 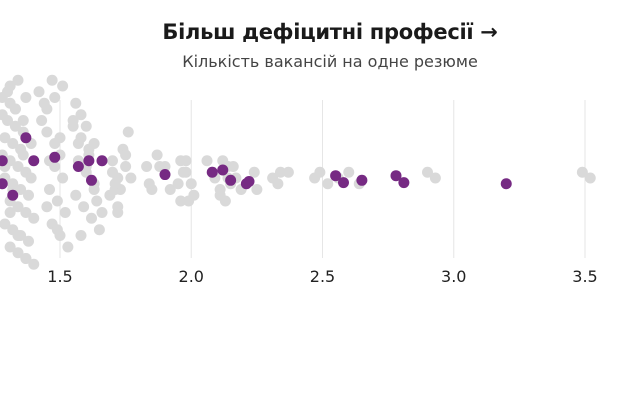 What do you see at coordinates (191, 276) in the screenshot?
I see `x-tick-label: 2.0` at bounding box center [191, 276].